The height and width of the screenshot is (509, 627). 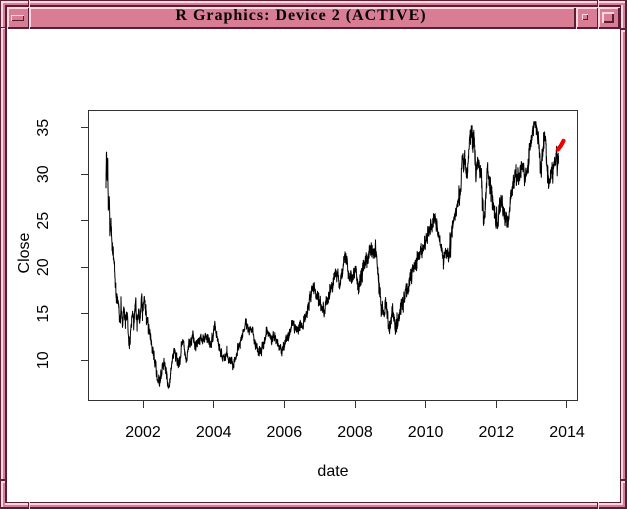 What do you see at coordinates (285, 432) in the screenshot?
I see `svg-text: 2006` at bounding box center [285, 432].